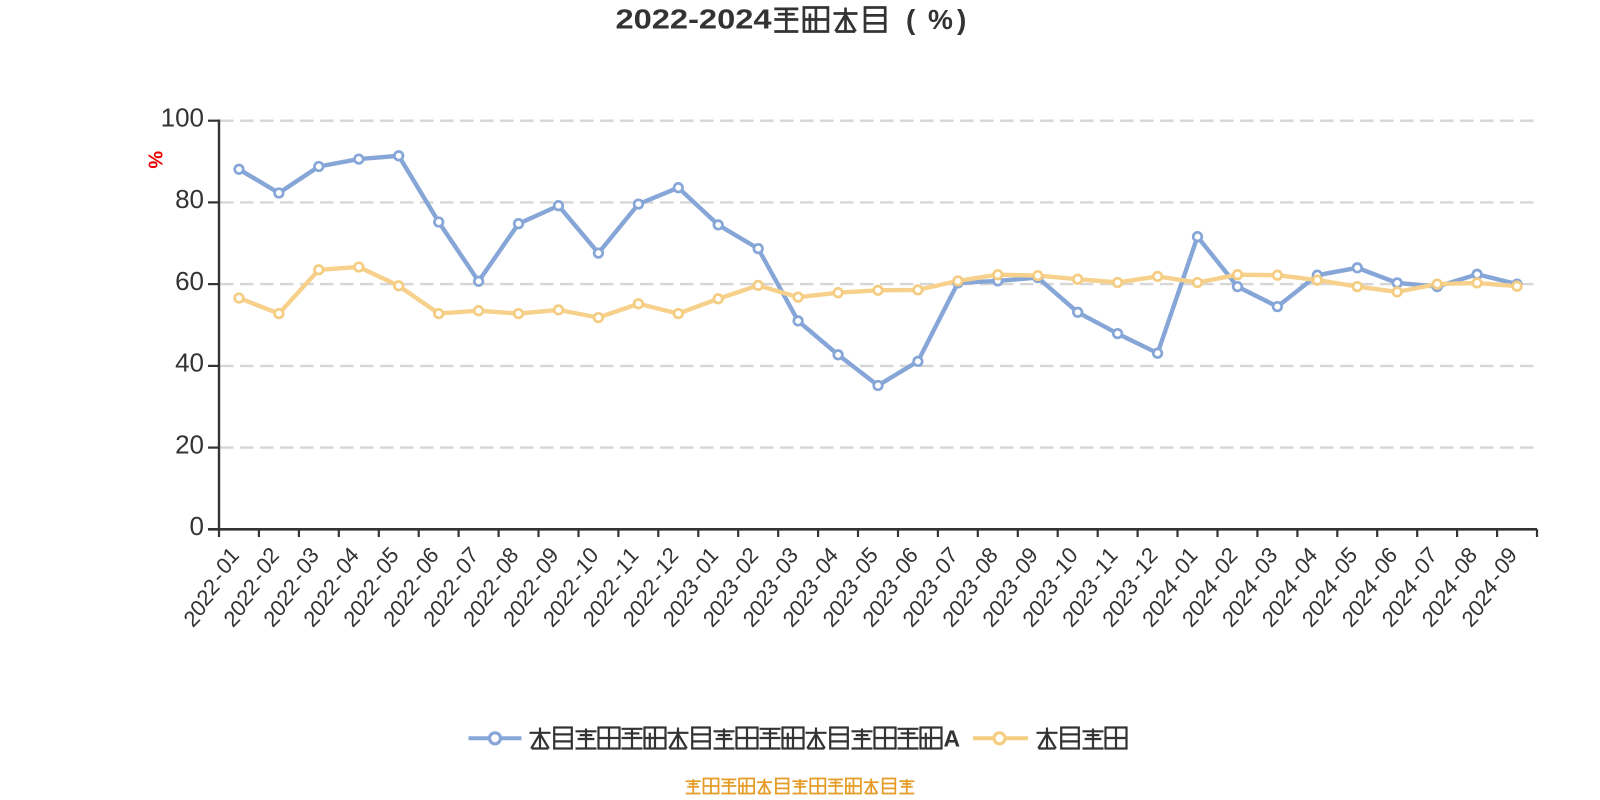 The width and height of the screenshot is (1600, 800). Describe the element at coordinates (189, 444) in the screenshot. I see `svg-text: 20` at that location.